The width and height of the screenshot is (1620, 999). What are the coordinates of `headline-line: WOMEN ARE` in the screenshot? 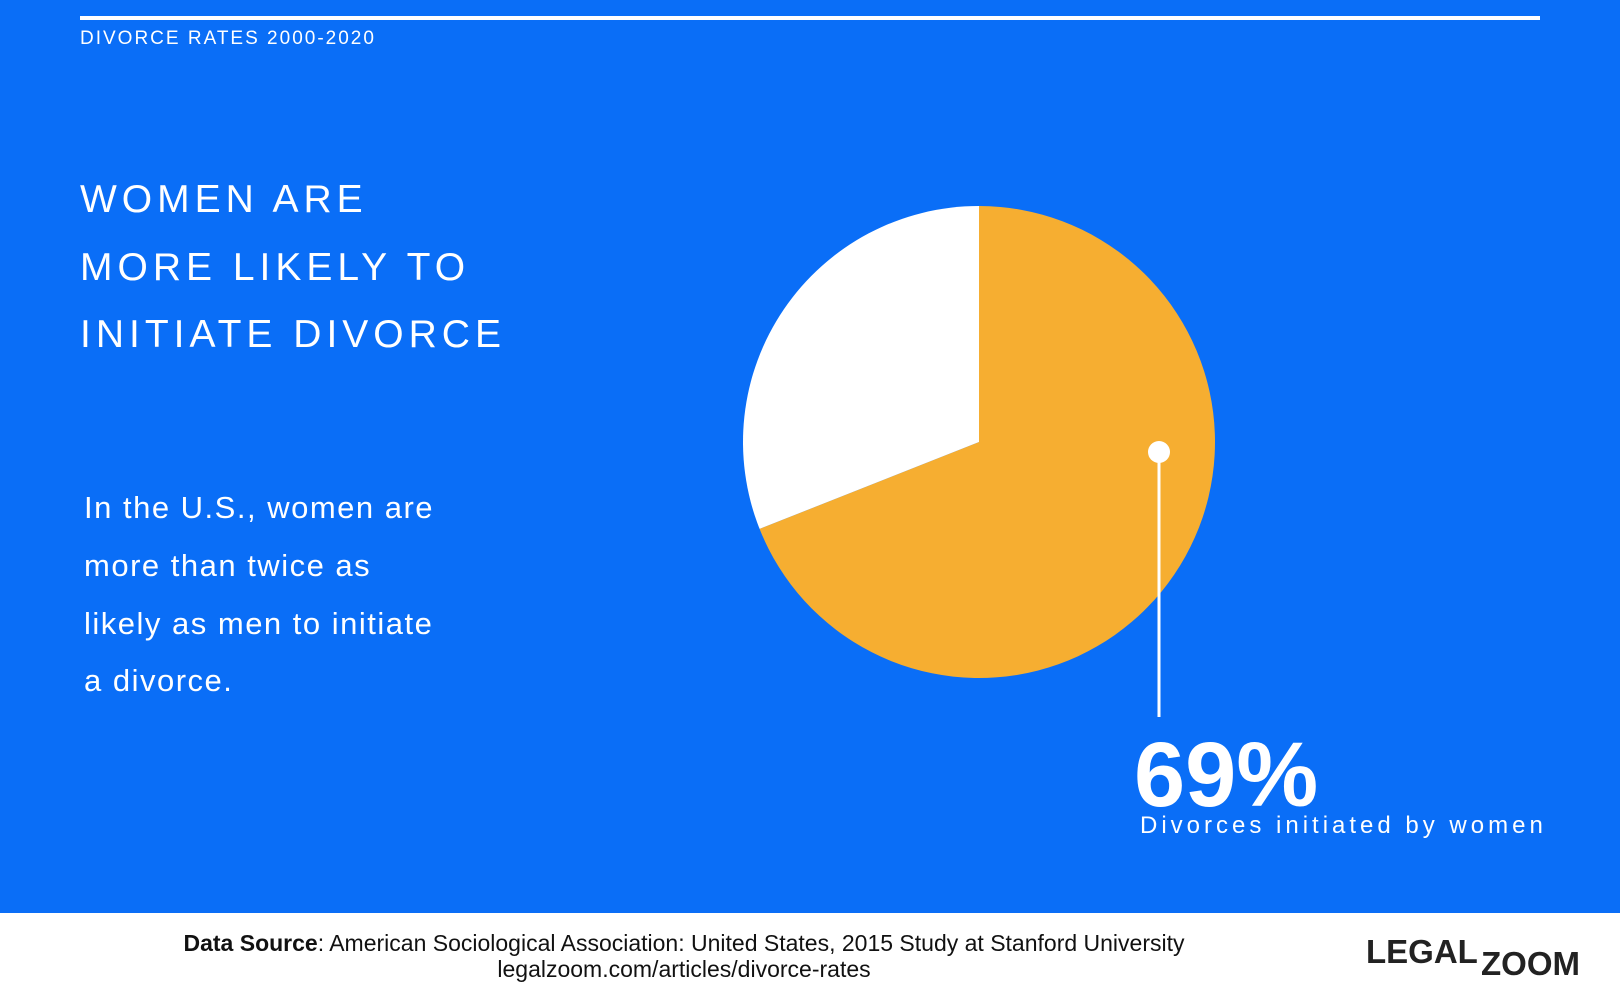 It's located at (224, 199).